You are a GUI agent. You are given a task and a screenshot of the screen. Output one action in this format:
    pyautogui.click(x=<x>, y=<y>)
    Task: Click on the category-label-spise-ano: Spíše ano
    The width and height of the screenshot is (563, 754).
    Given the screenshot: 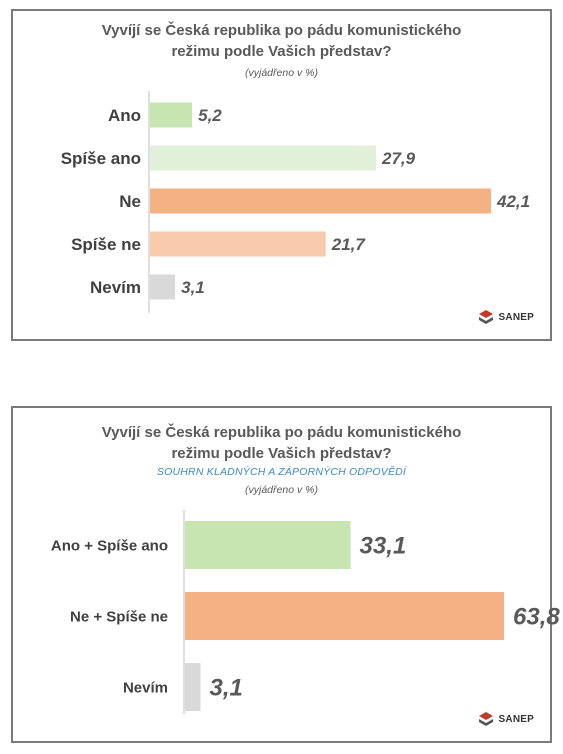 What is the action you would take?
    pyautogui.click(x=101, y=158)
    